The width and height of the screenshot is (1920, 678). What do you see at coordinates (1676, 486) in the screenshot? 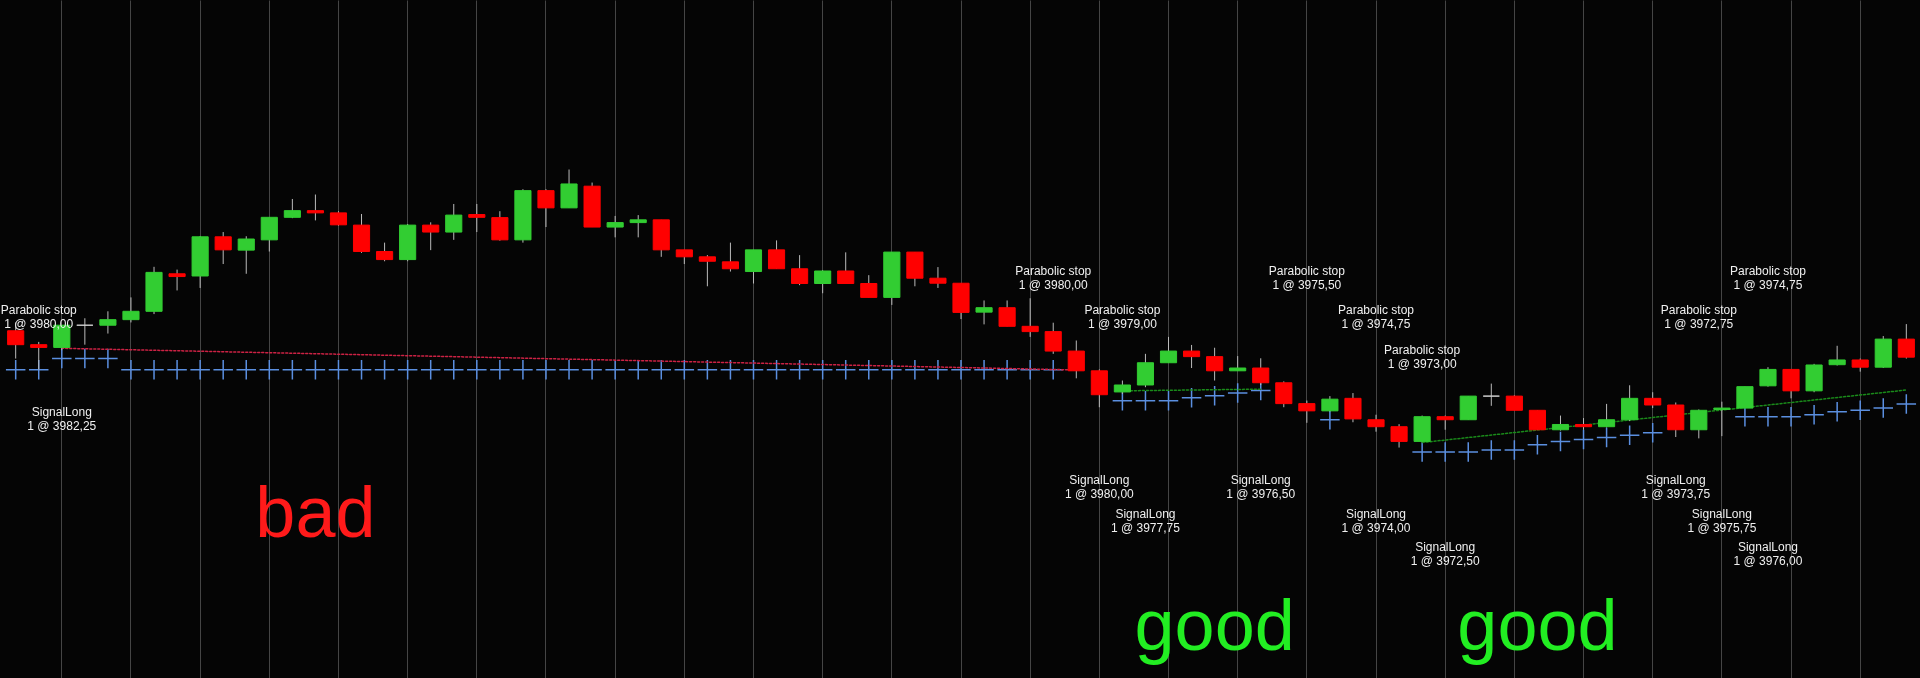
I see `text: SignalLong 1 @ 3973,75` at bounding box center [1676, 486].